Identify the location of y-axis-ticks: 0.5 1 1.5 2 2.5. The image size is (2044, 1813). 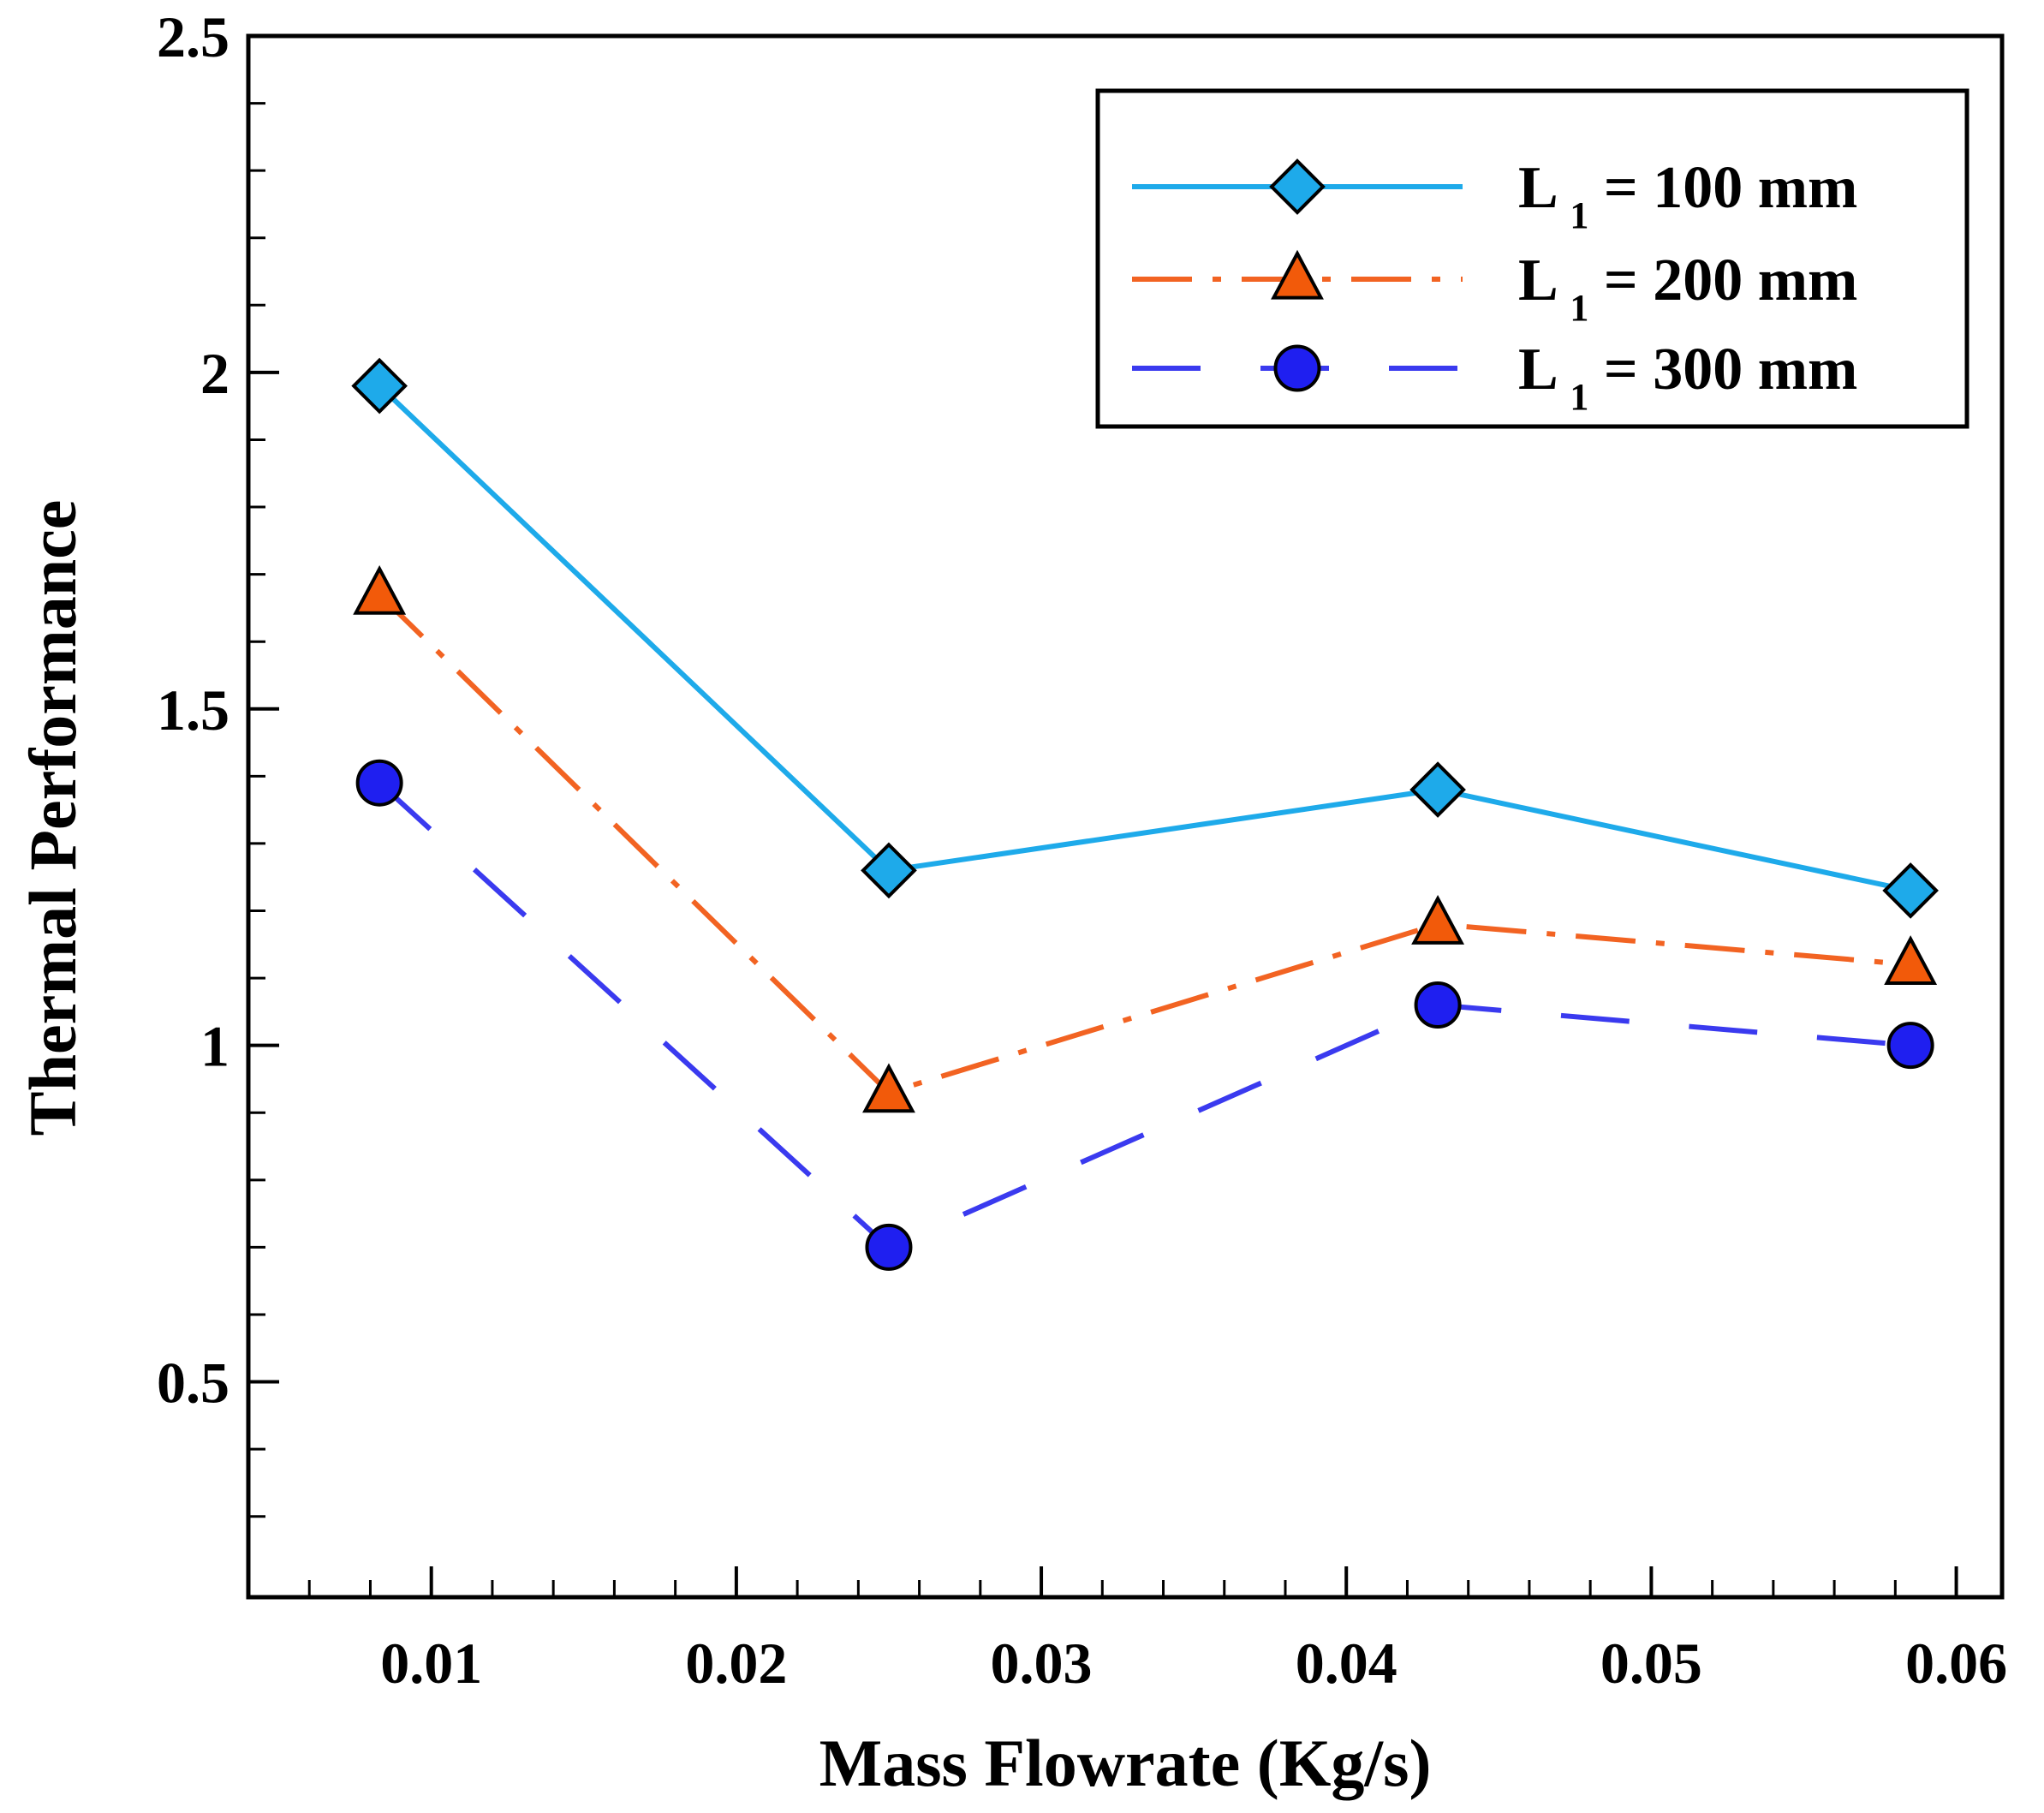
(218, 710).